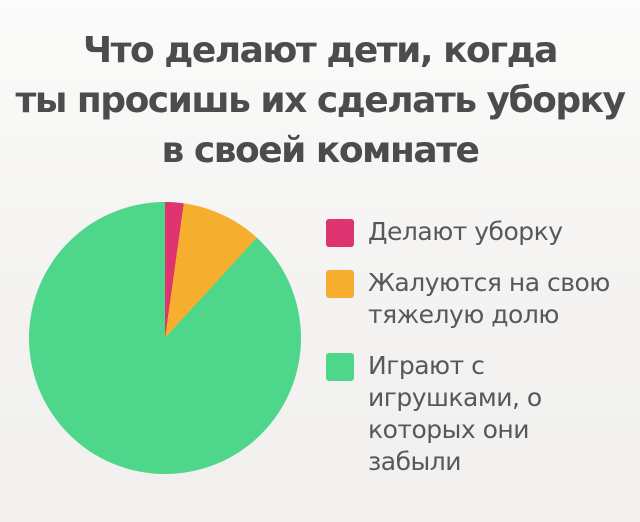 Image resolution: width=640 pixels, height=522 pixels. I want to click on legend-swatch-pink, so click(340, 233).